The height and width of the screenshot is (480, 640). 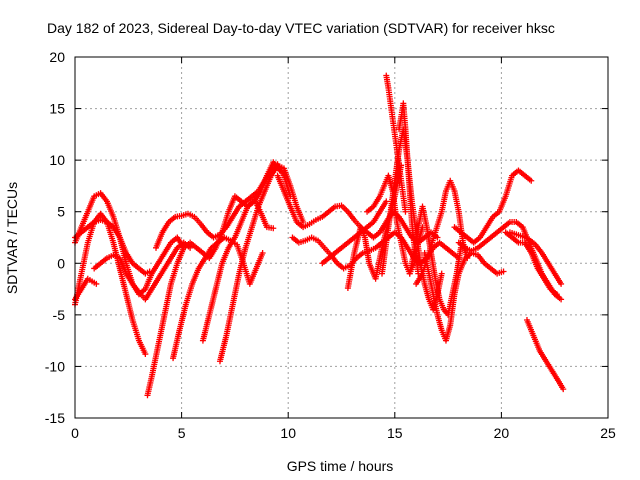 I want to click on y-tick-label: 20, so click(x=57, y=57).